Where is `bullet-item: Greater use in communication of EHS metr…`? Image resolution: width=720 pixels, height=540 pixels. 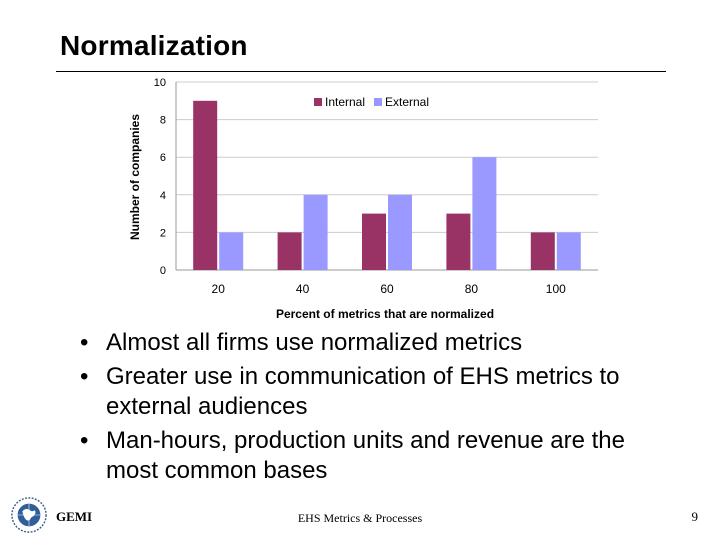
bullet-item: Greater use in communication of EHS metr… is located at coordinates (378, 392).